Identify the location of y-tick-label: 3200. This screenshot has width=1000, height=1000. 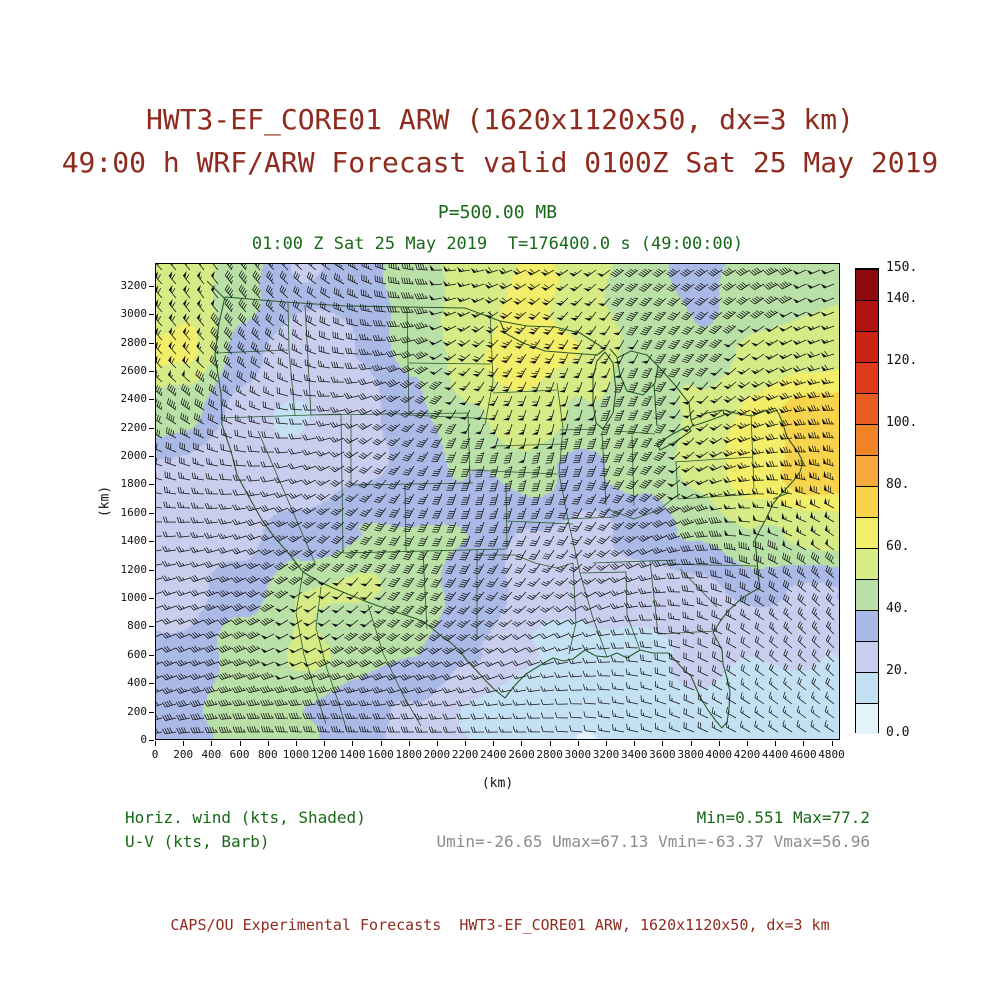
(134, 285).